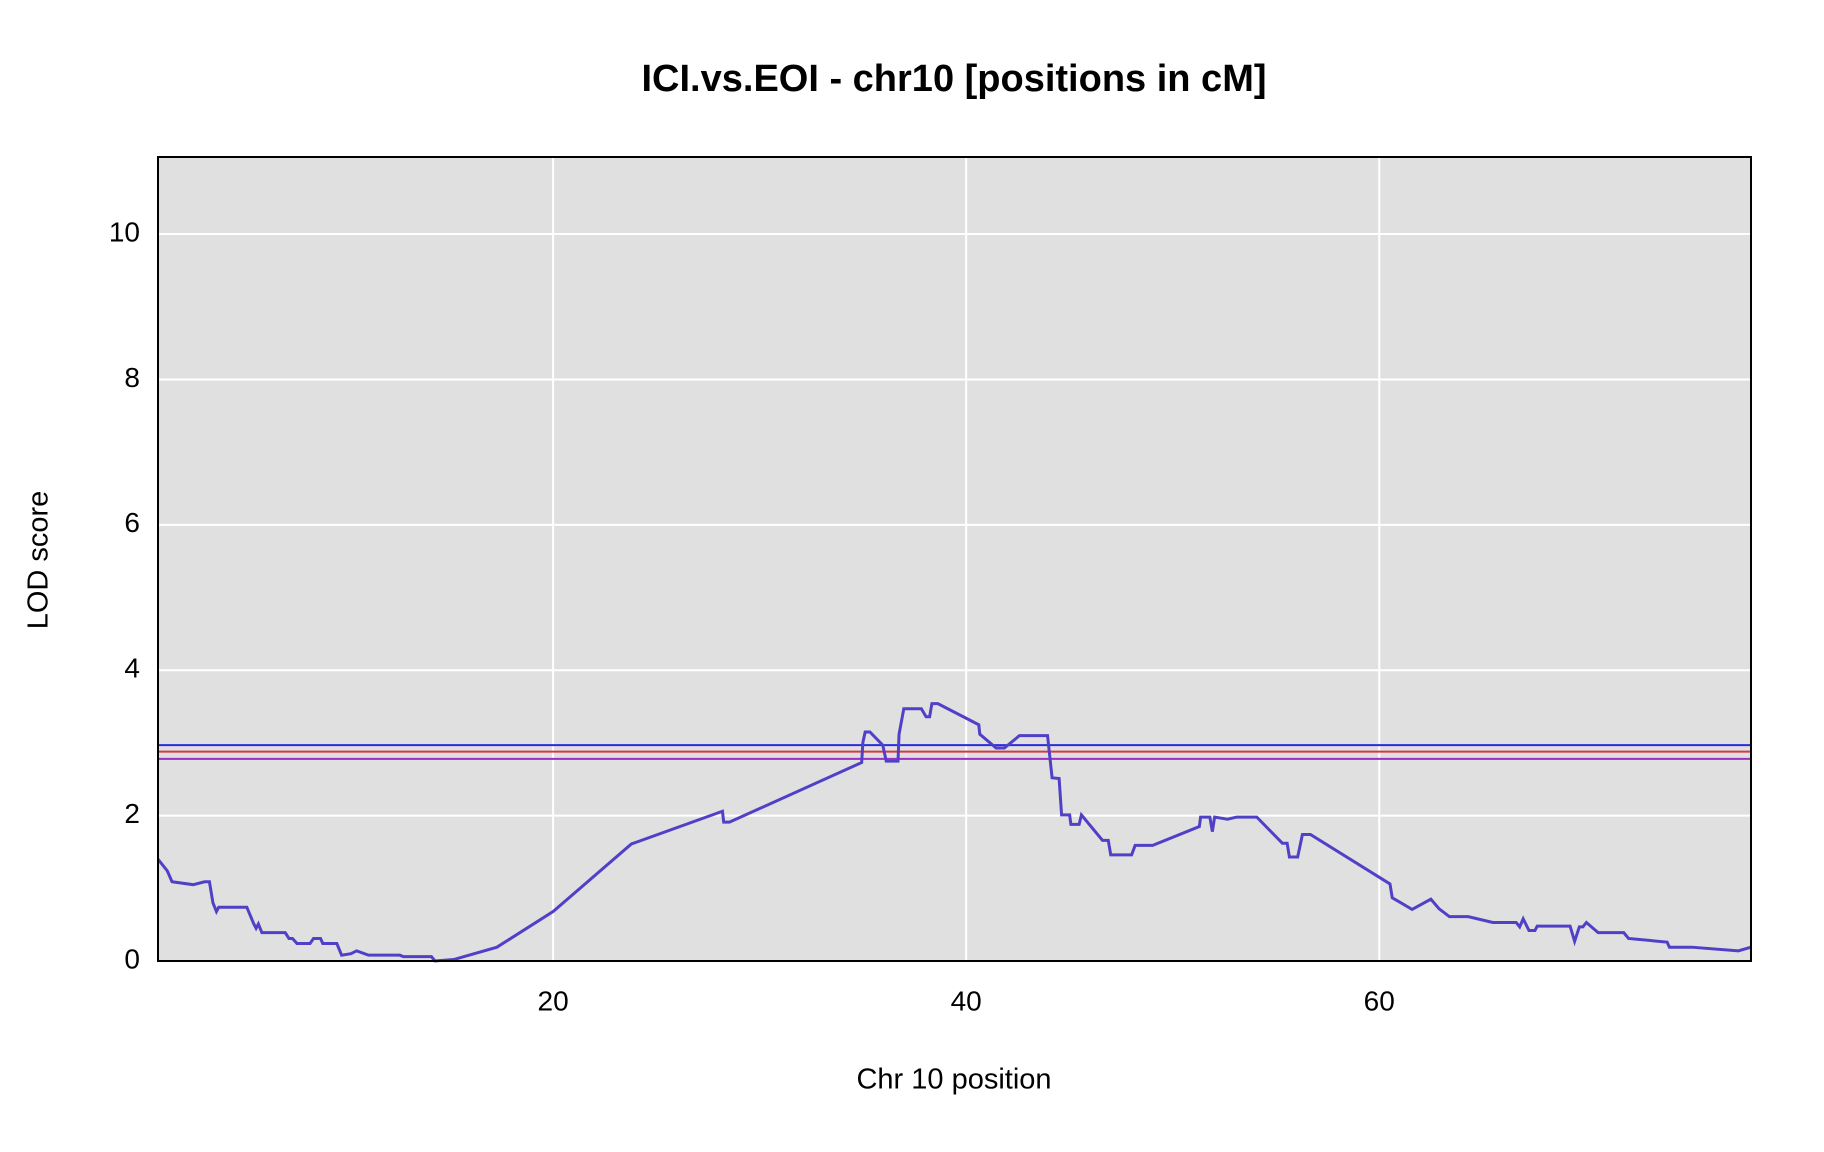 This screenshot has width=1824, height=1152. Describe the element at coordinates (1379, 1000) in the screenshot. I see `x-tick-label: 60` at that location.